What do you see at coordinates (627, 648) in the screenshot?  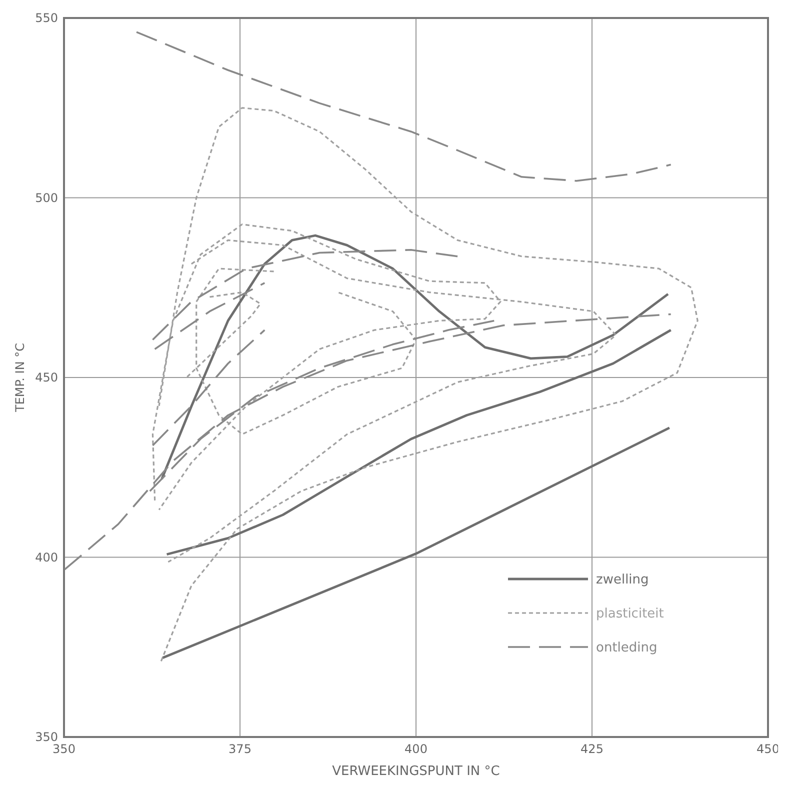 I see `text: ontleding` at bounding box center [627, 648].